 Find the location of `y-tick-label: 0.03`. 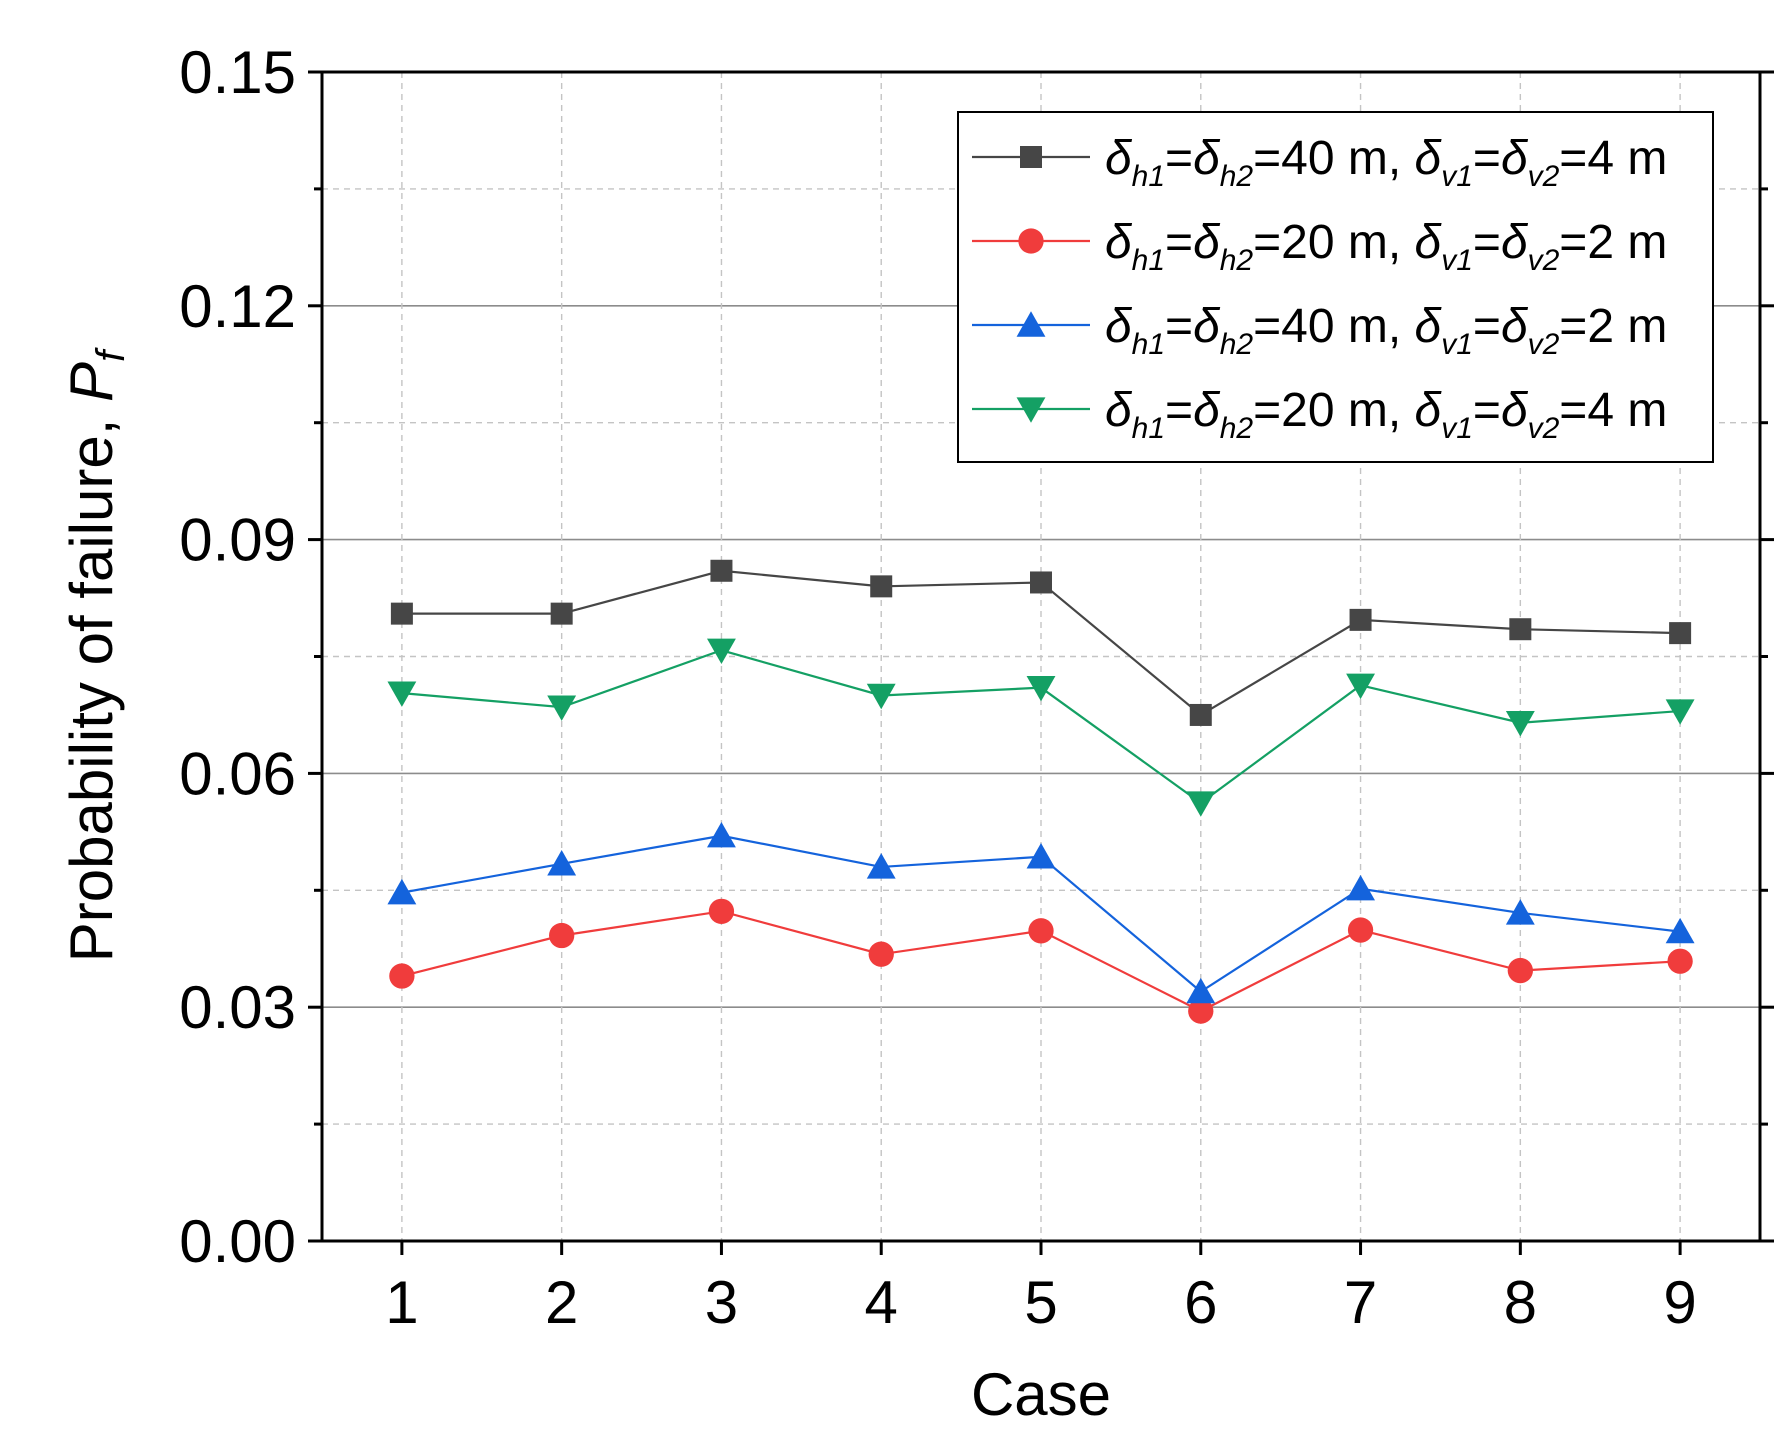

y-tick-label: 0.03 is located at coordinates (237, 1007).